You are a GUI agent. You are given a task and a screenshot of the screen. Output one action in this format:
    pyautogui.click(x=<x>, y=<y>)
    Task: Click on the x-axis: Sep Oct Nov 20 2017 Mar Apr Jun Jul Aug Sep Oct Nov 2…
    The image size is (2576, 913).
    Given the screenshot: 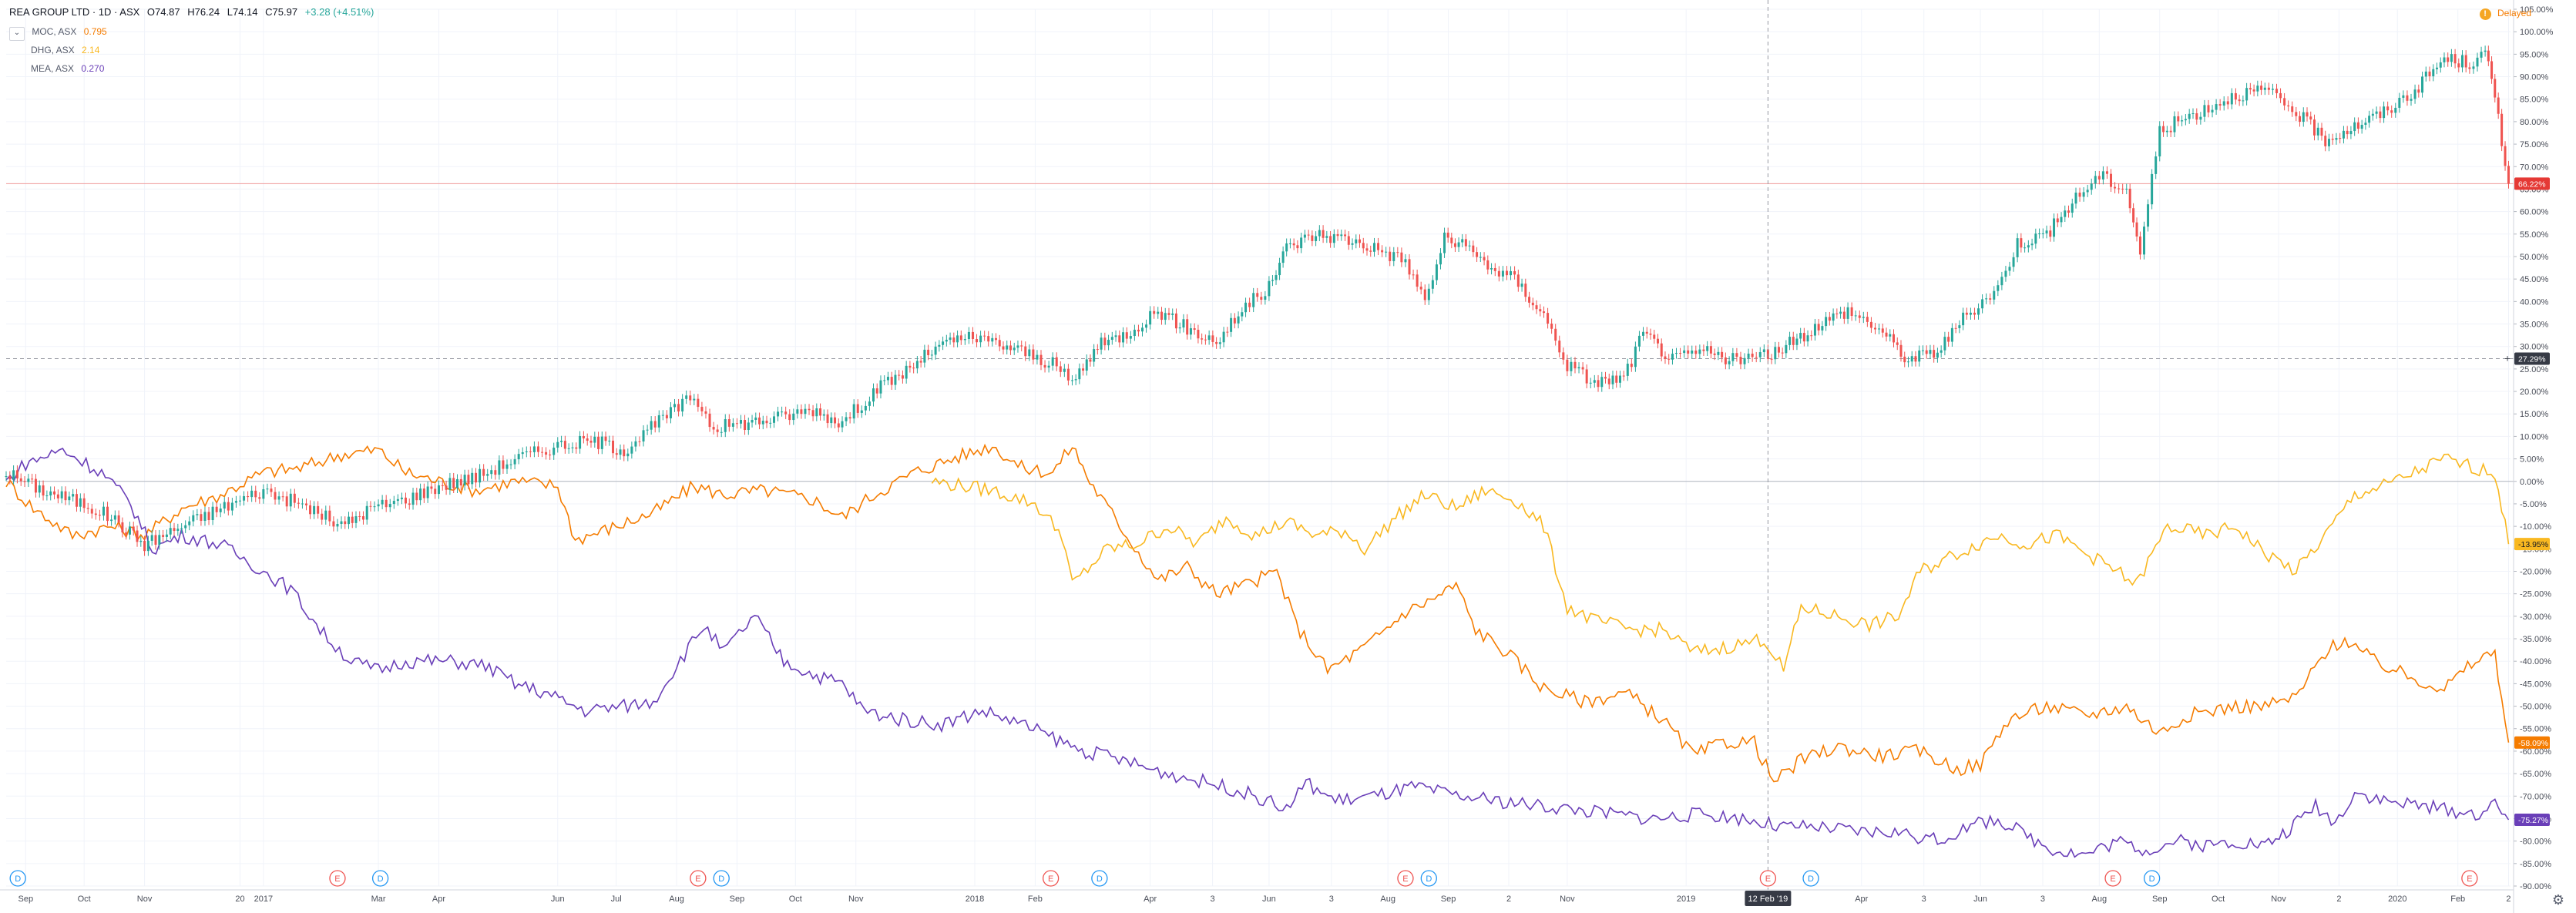 What is the action you would take?
    pyautogui.click(x=1257, y=896)
    